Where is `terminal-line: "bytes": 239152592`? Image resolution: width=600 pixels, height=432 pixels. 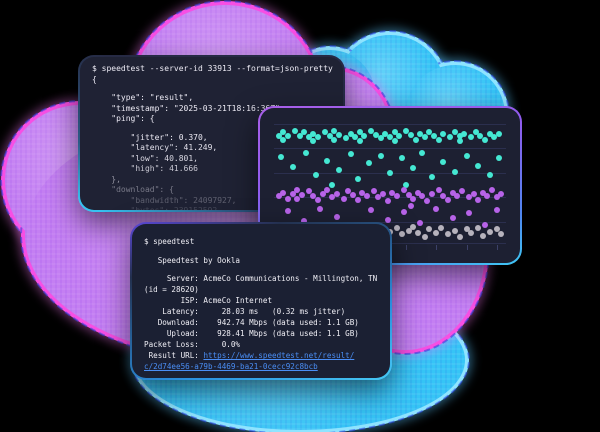
terminal-line: "bytes": 239152592 is located at coordinates (211, 208).